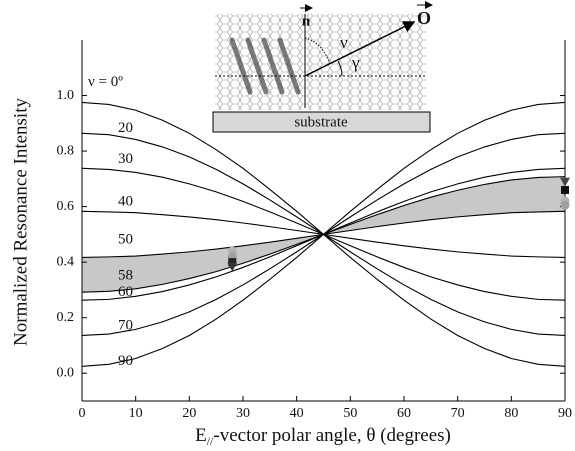 The height and width of the screenshot is (451, 575). Describe the element at coordinates (189, 413) in the screenshot. I see `x-tick-label: 20` at that location.